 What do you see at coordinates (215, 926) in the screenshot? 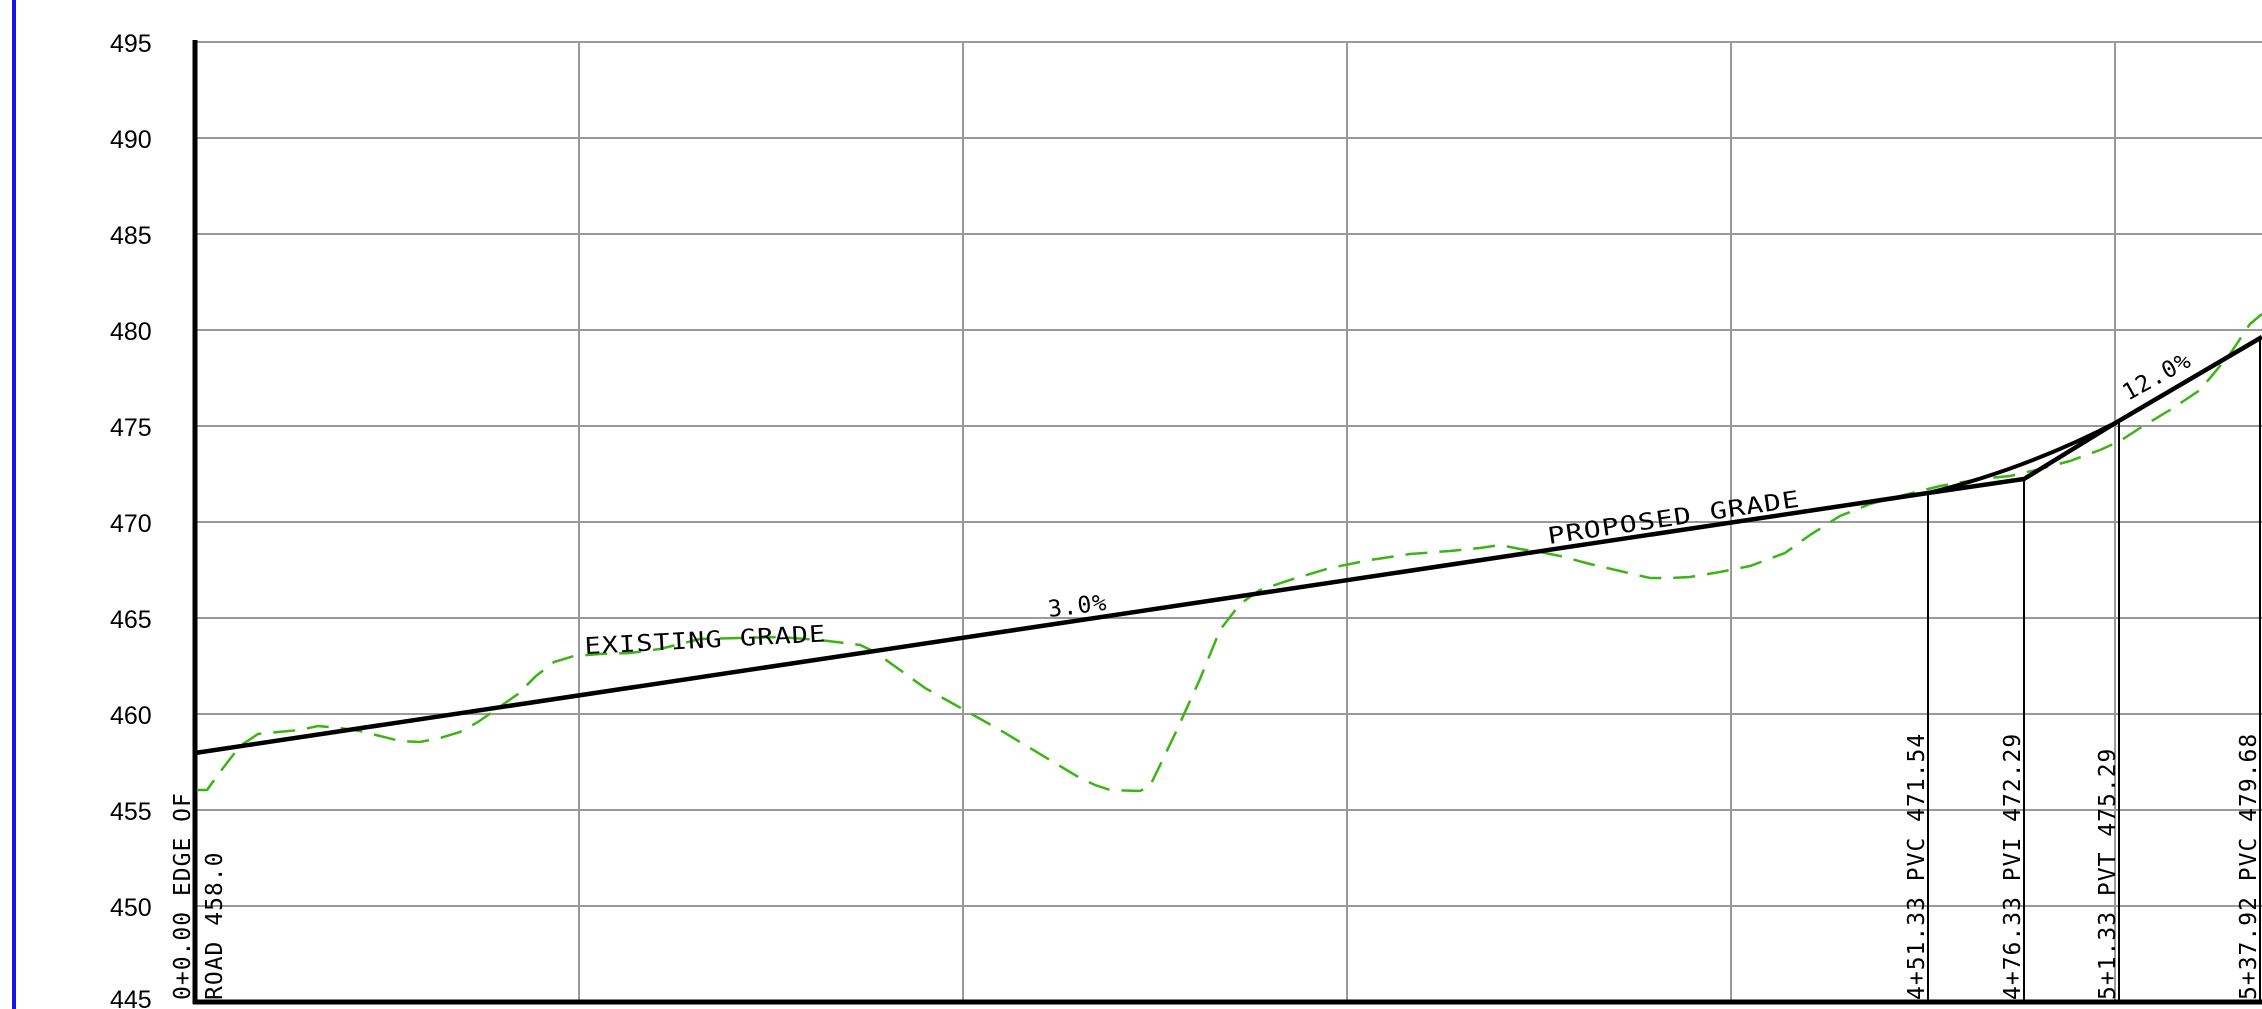
I see `start-elevation-label: ROAD 458.0` at bounding box center [215, 926].